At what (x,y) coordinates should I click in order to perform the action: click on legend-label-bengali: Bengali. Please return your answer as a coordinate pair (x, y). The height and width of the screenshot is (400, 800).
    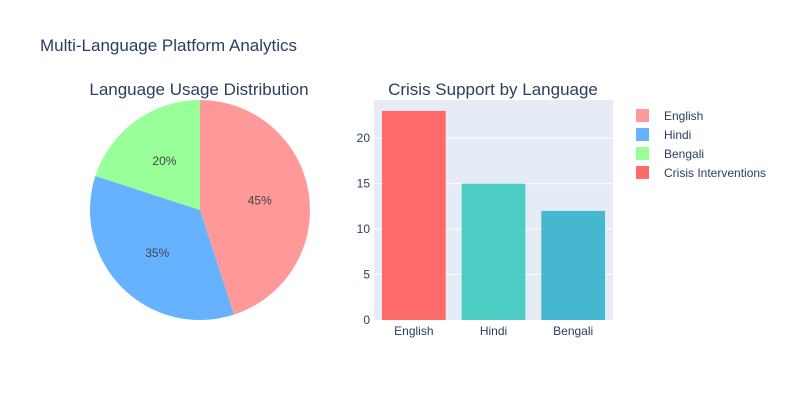
    Looking at the image, I should click on (684, 154).